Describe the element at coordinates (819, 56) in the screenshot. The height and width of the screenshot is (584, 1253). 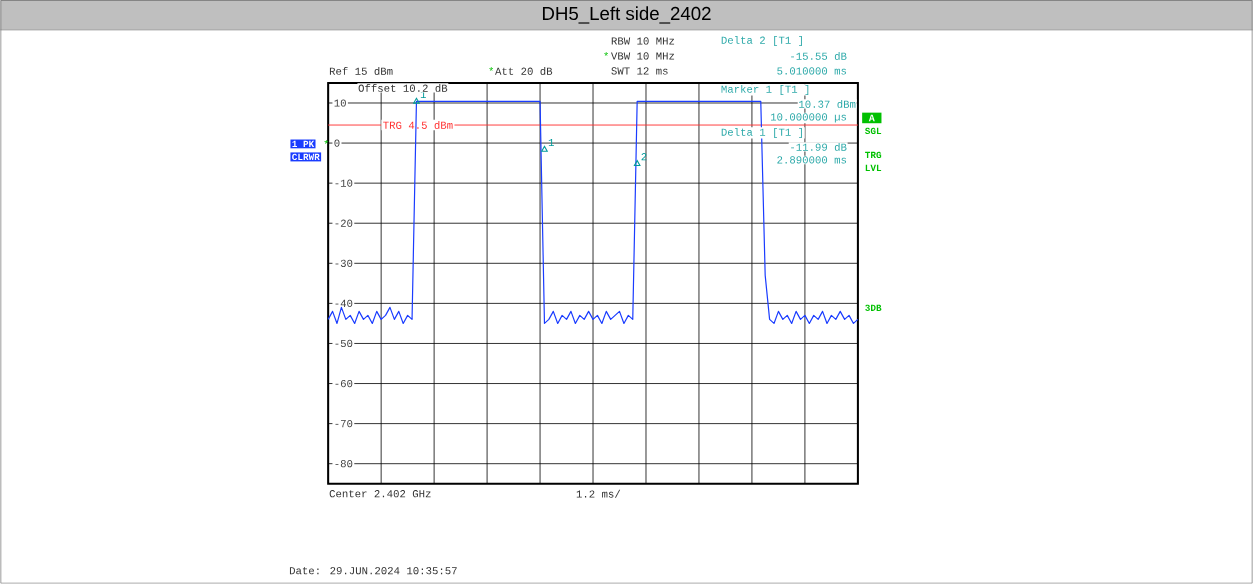
I see `text: -15.55 dB` at that location.